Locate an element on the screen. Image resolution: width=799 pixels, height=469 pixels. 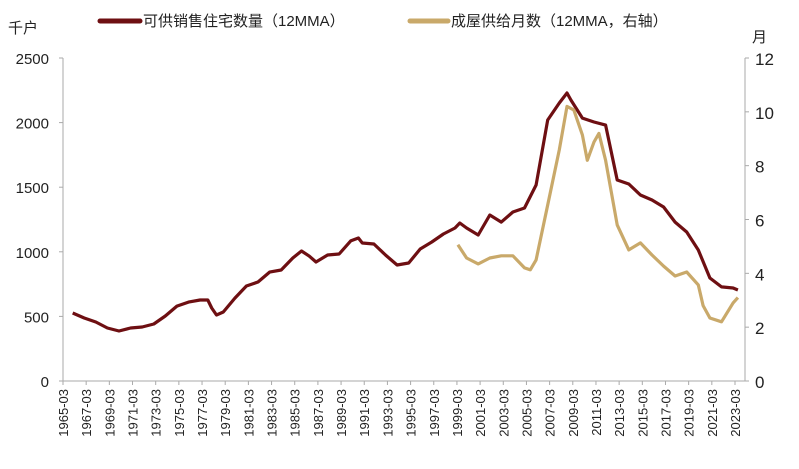
x-tick-label: 2007-03 is located at coordinates (550, 413).